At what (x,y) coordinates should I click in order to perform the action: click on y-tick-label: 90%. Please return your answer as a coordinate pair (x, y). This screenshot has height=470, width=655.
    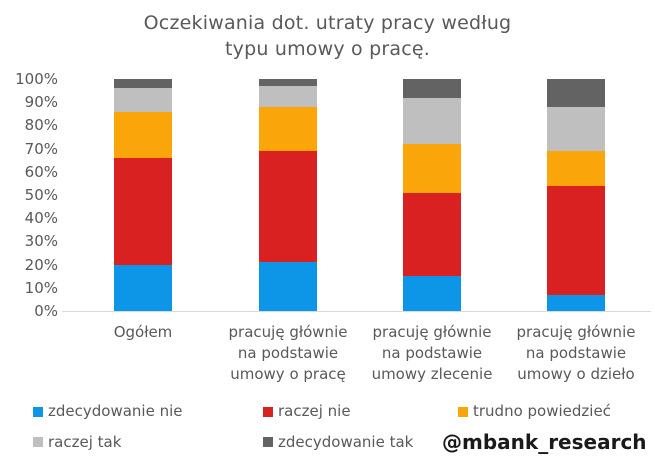
    Looking at the image, I should click on (41, 102).